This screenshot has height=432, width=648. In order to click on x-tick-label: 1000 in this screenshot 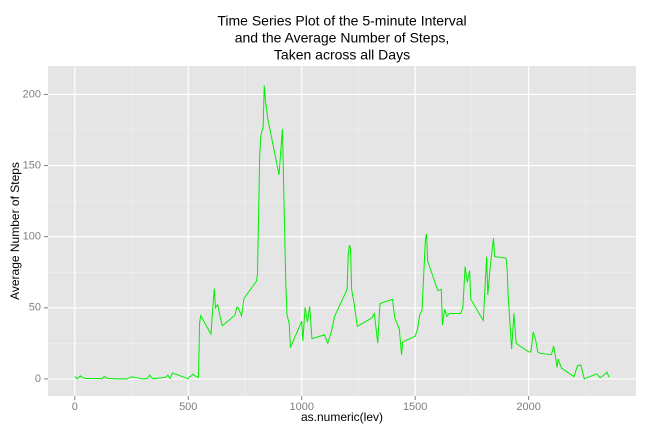, I will do `click(301, 407)`.